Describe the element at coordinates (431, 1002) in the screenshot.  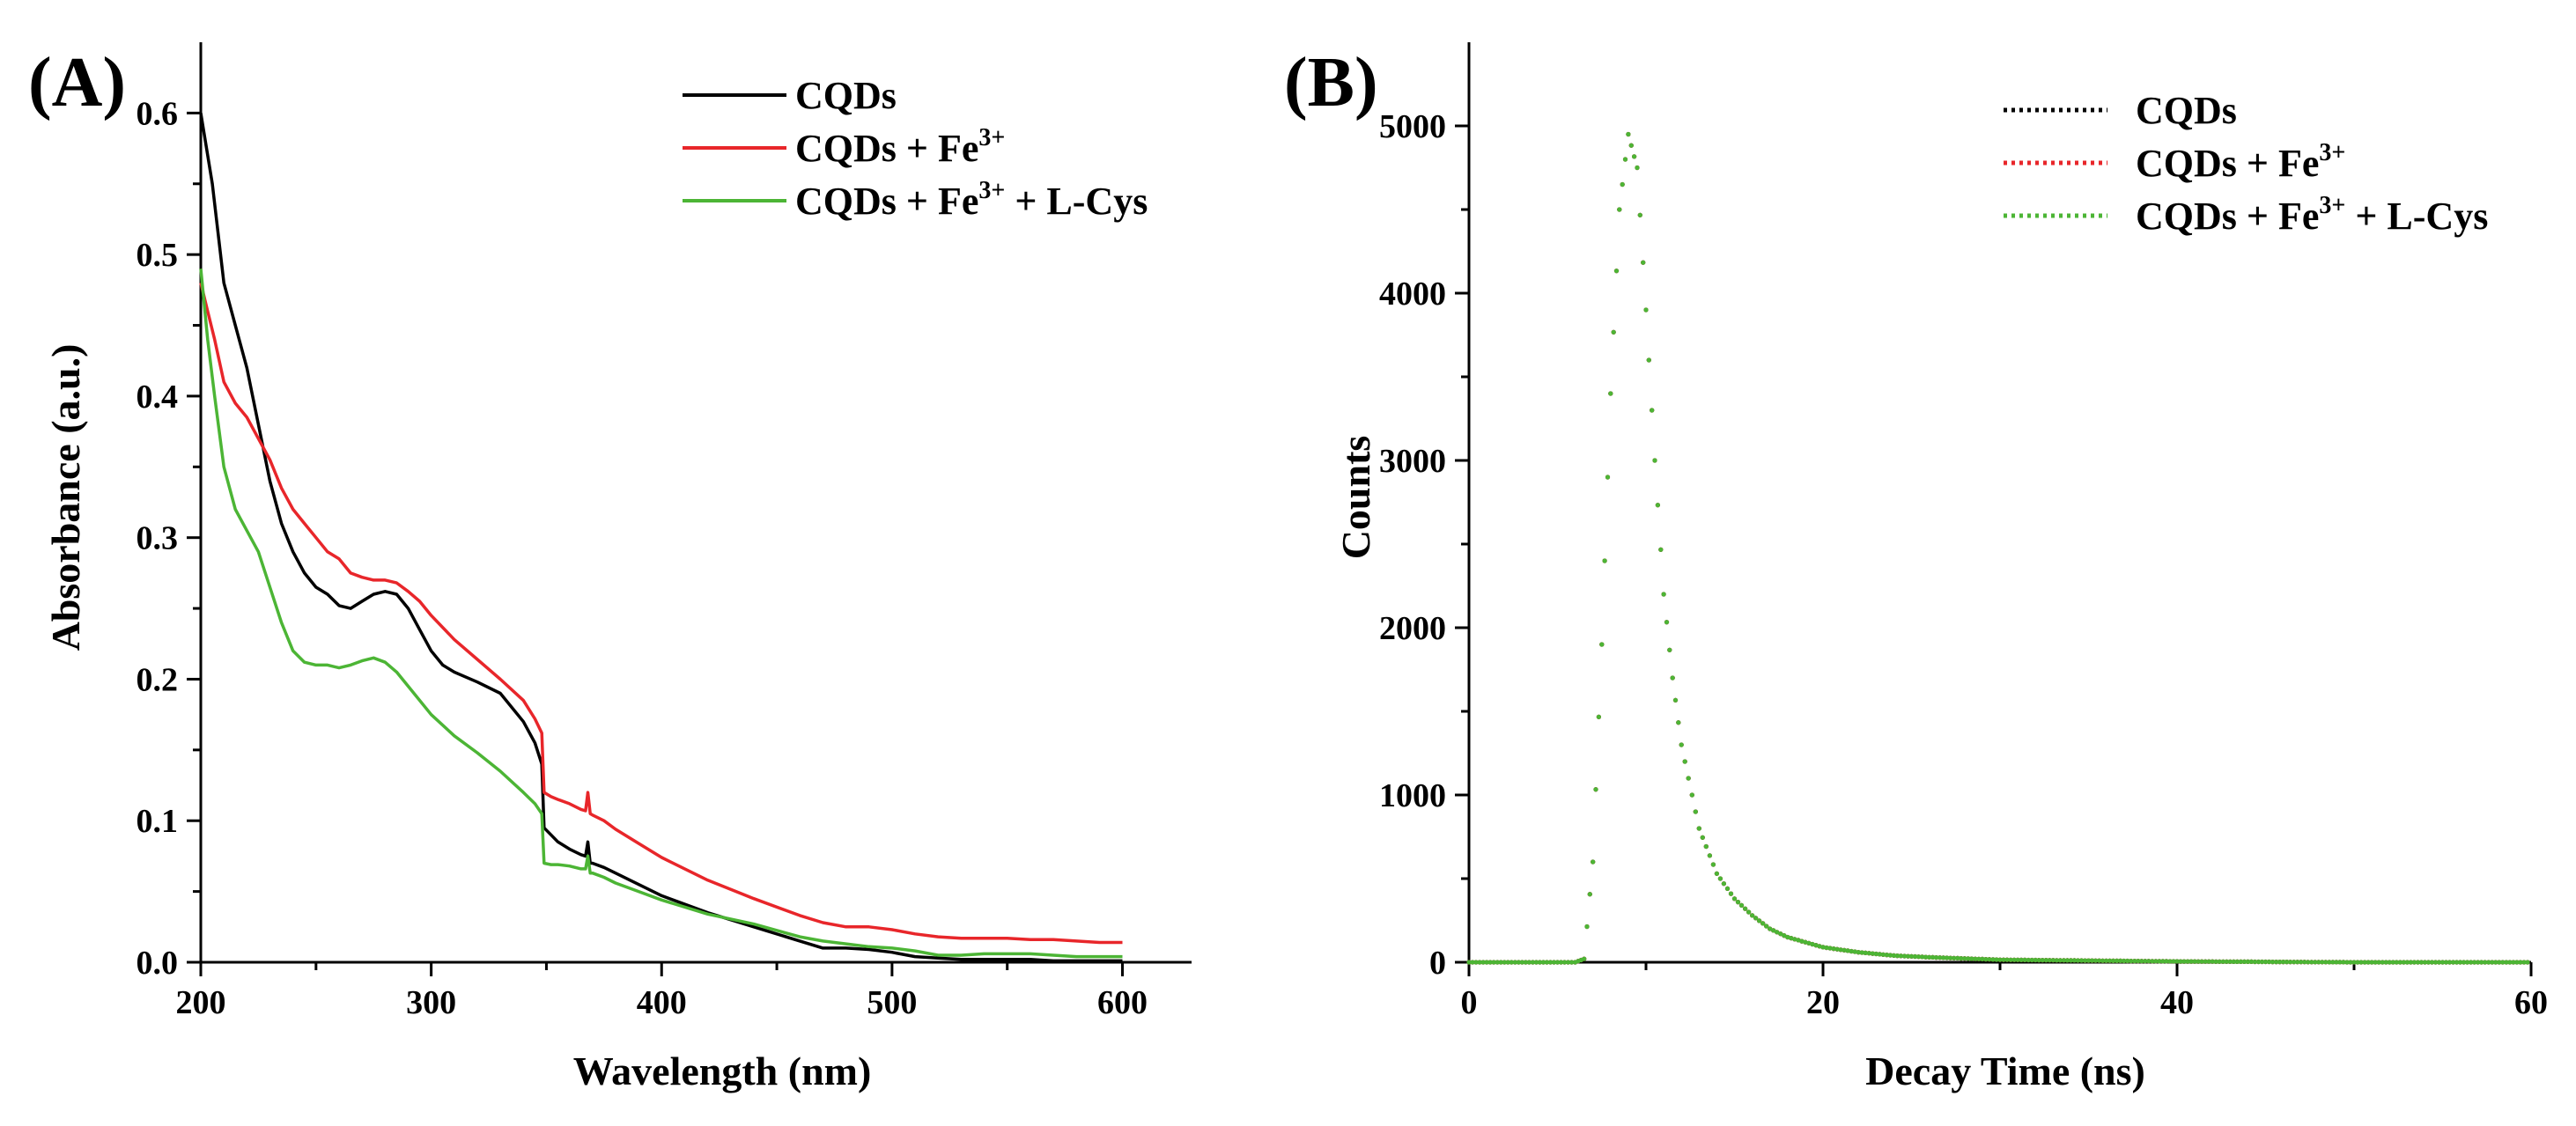
I see `panel-a-x-tick-label: 300` at that location.